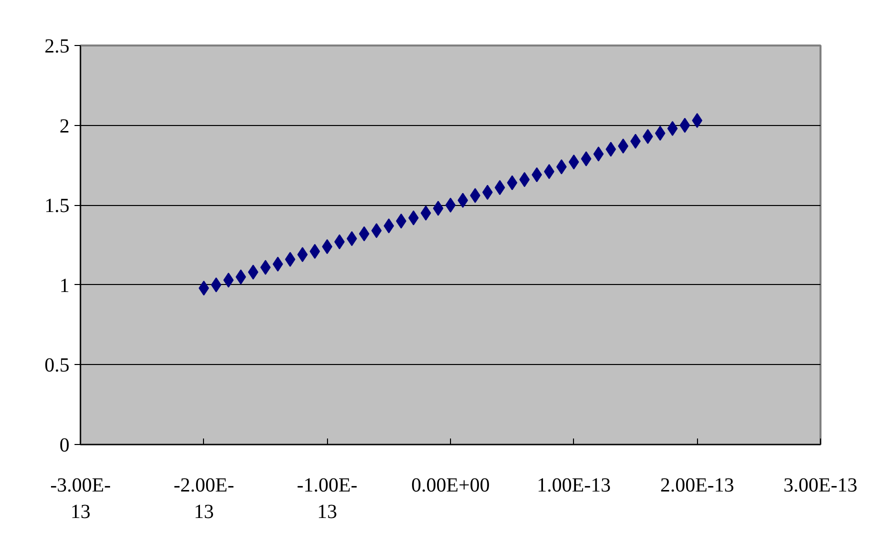 This screenshot has width=891, height=535. What do you see at coordinates (57, 206) in the screenshot?
I see `y-tick-label: 1.5` at bounding box center [57, 206].